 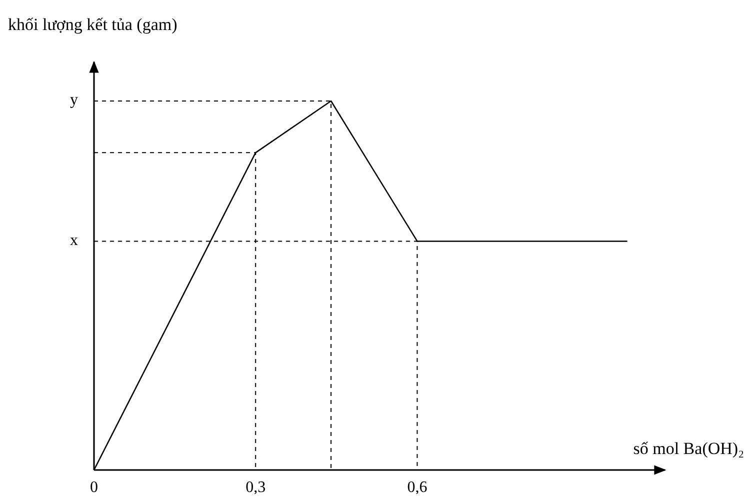 What do you see at coordinates (74, 240) in the screenshot?
I see `text: x` at bounding box center [74, 240].